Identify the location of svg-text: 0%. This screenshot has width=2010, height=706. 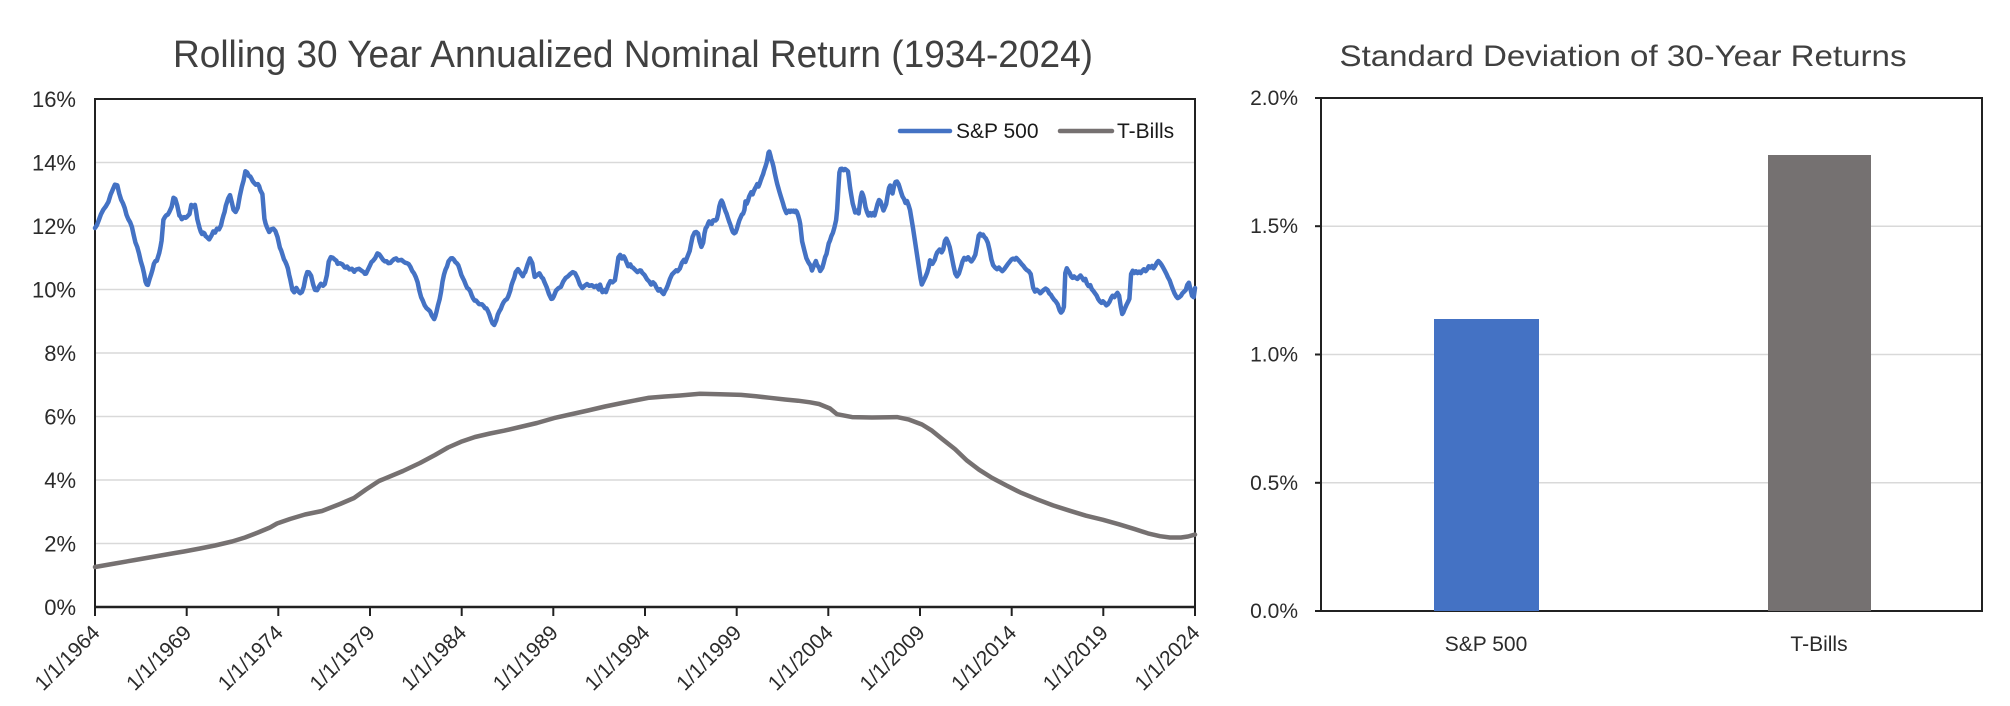
(60, 607).